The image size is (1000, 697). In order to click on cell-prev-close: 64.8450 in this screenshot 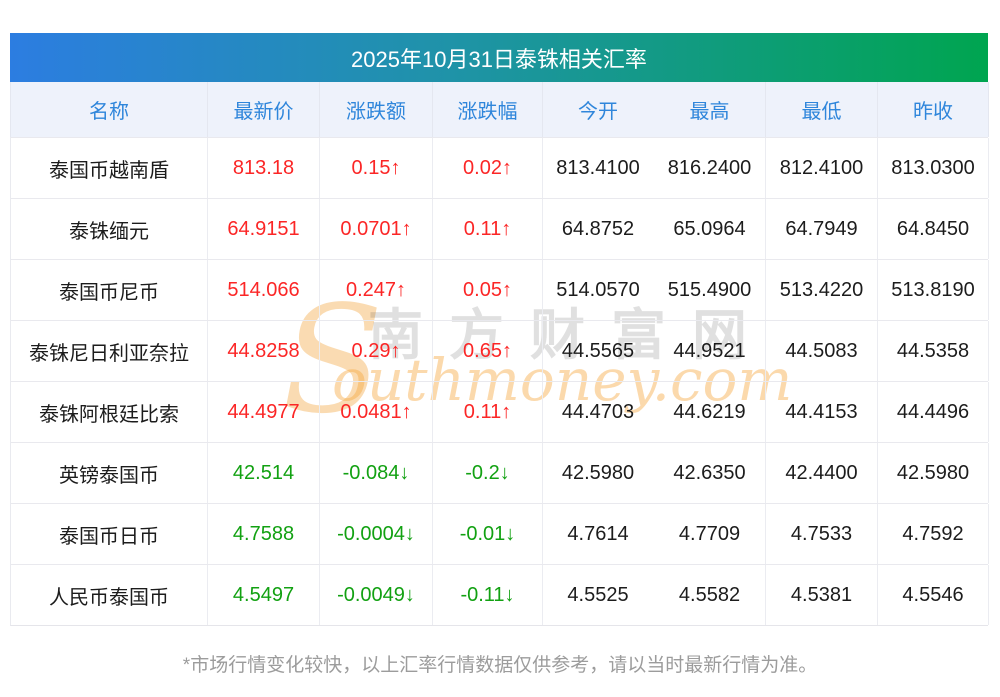, I will do `click(933, 229)`.